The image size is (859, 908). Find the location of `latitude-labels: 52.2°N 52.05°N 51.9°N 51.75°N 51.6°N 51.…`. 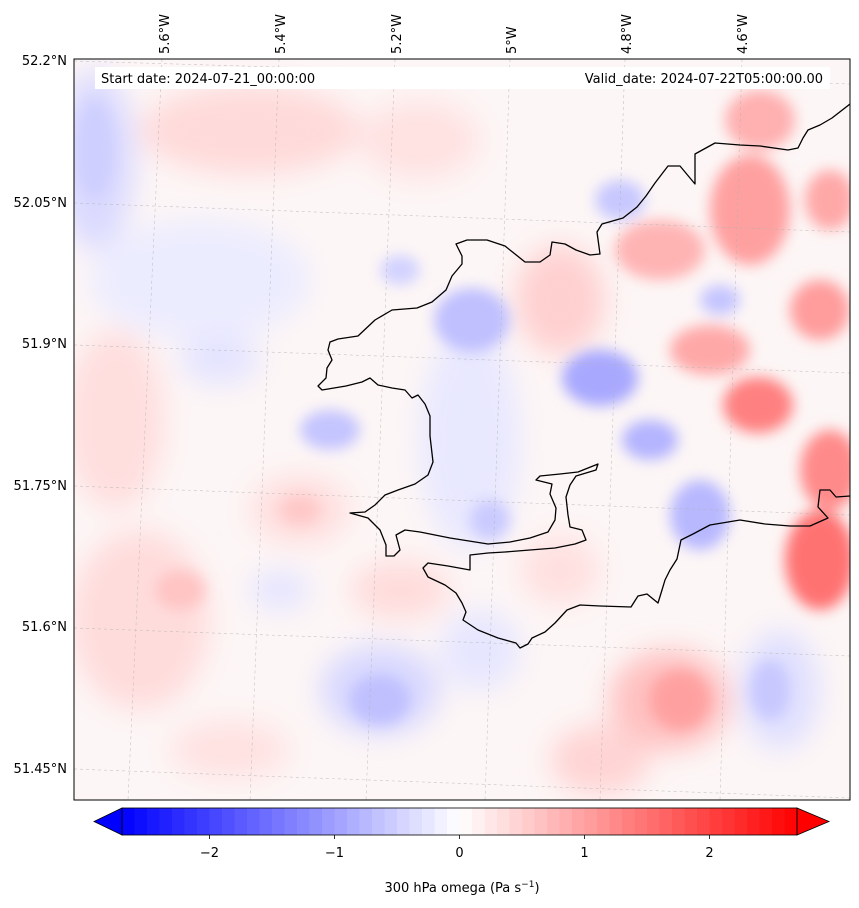

latitude-labels: 52.2°N 52.05°N 51.9°N 51.75°N 51.6°N 51.… is located at coordinates (40, 415).